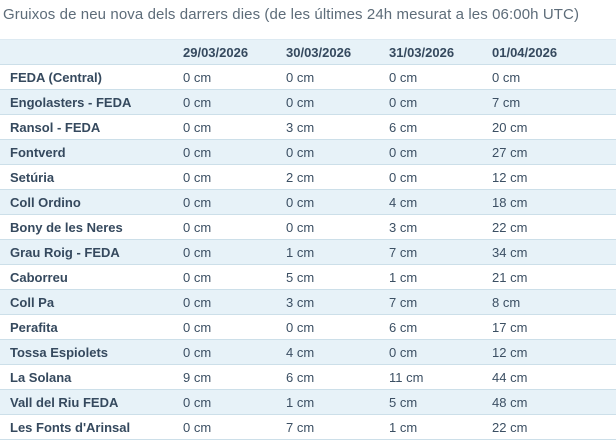 The image size is (616, 445). I want to click on station-column-header, so click(86, 52).